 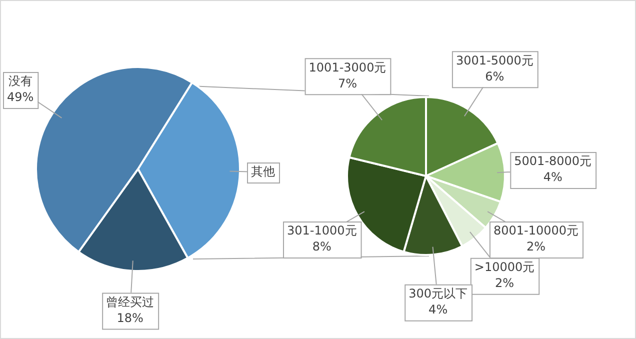 What do you see at coordinates (536, 231) in the screenshot?
I see `slice-label: 8001-10000元` at bounding box center [536, 231].